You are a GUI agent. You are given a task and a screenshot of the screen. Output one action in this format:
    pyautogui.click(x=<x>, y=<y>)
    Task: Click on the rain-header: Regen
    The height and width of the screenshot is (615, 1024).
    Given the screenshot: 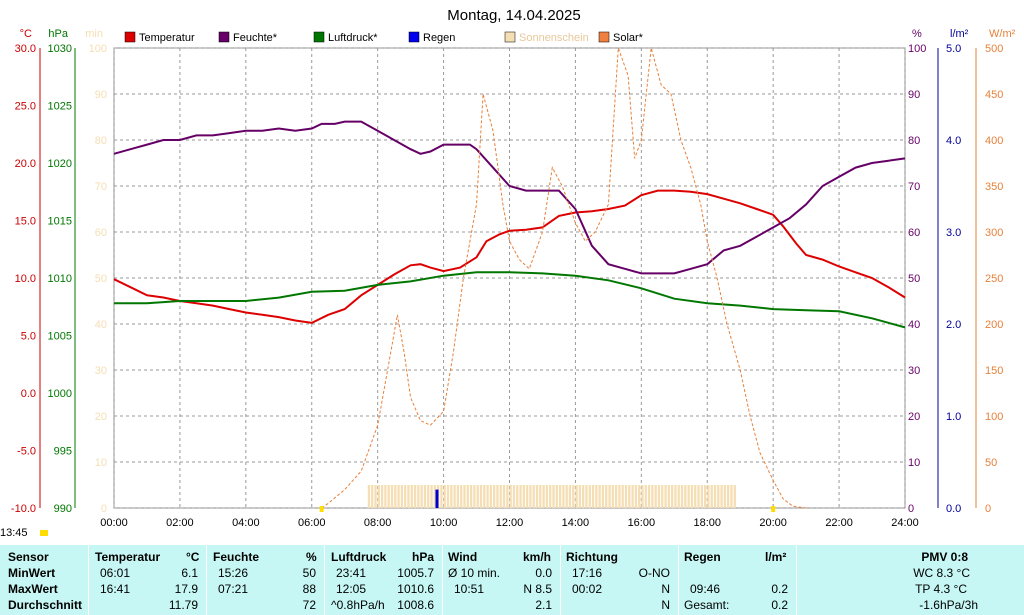 What is the action you would take?
    pyautogui.click(x=702, y=557)
    